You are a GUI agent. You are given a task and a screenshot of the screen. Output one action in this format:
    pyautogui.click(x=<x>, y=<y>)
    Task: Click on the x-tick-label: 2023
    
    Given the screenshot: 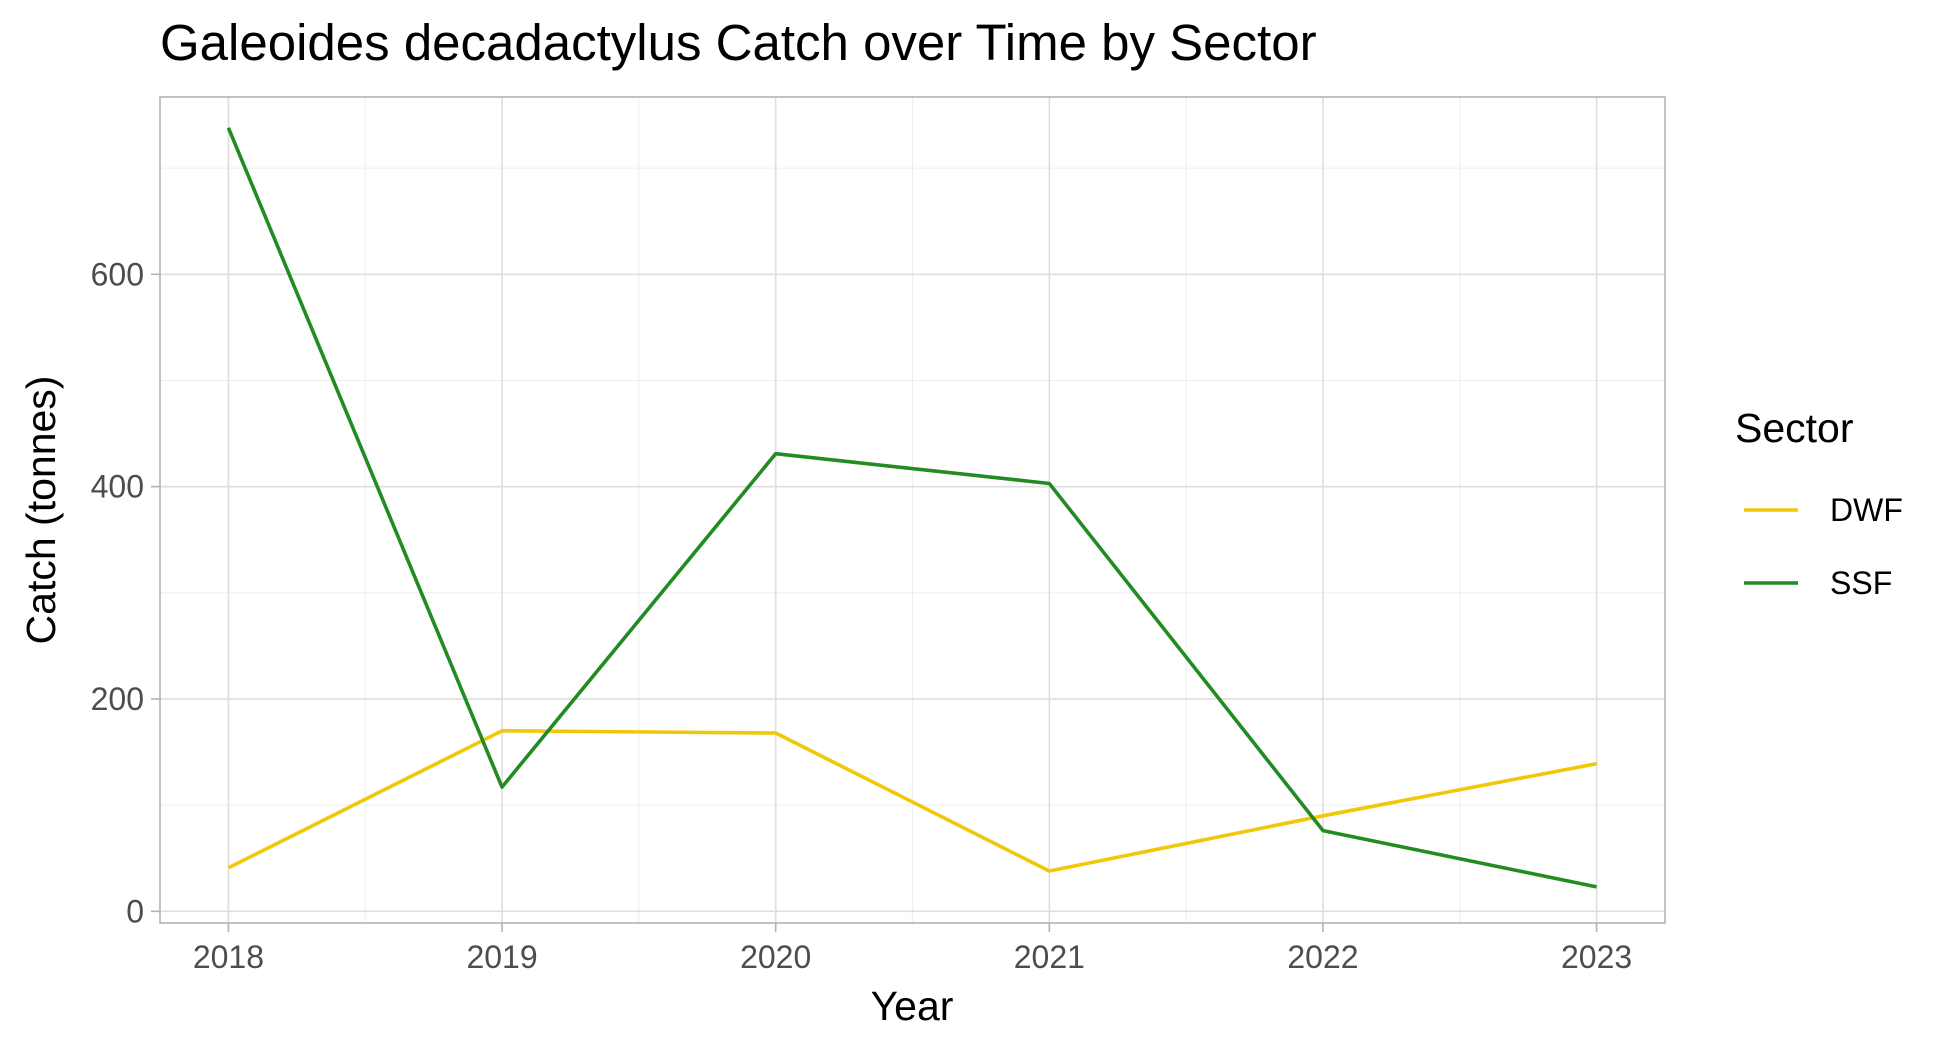 What is the action you would take?
    pyautogui.click(x=1596, y=957)
    